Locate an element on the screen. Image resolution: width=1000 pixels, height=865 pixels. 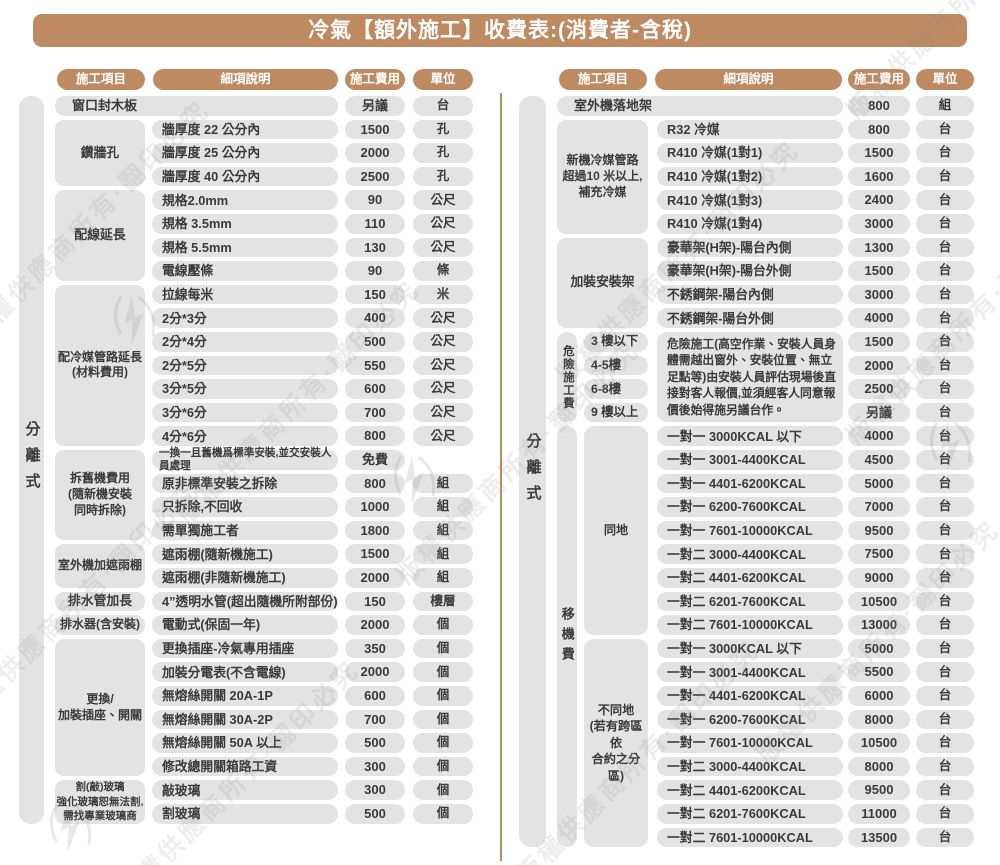
fee-pill: 2400 is located at coordinates (879, 200).